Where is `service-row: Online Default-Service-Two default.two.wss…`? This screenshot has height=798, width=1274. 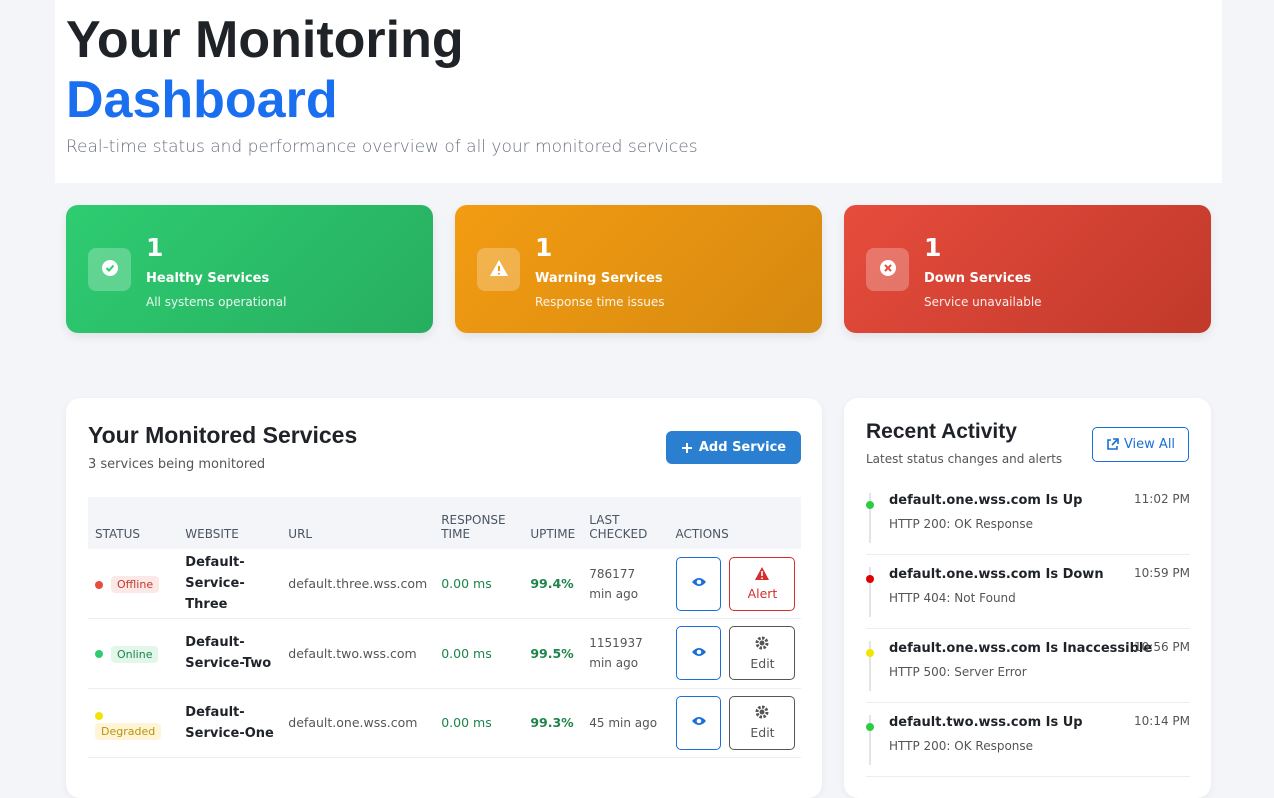
service-row: Online Default-Service-Two default.two.wss… is located at coordinates (444, 653).